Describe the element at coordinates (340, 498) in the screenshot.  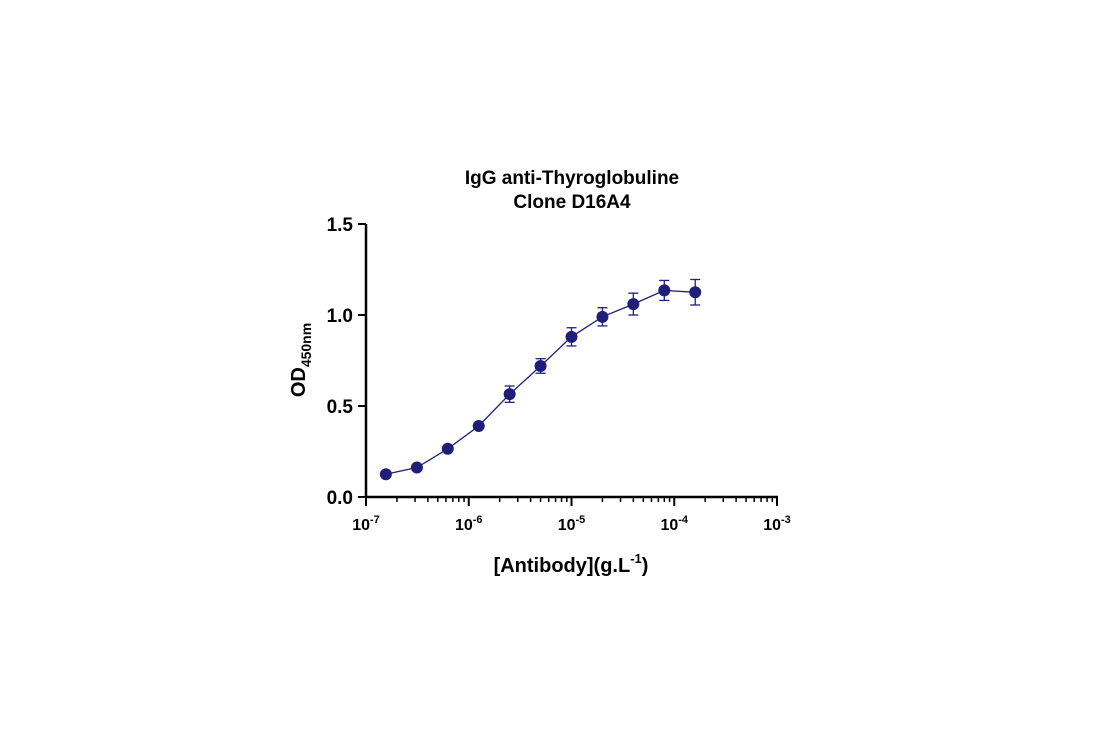
I see `y-tick-label: 0.0` at that location.